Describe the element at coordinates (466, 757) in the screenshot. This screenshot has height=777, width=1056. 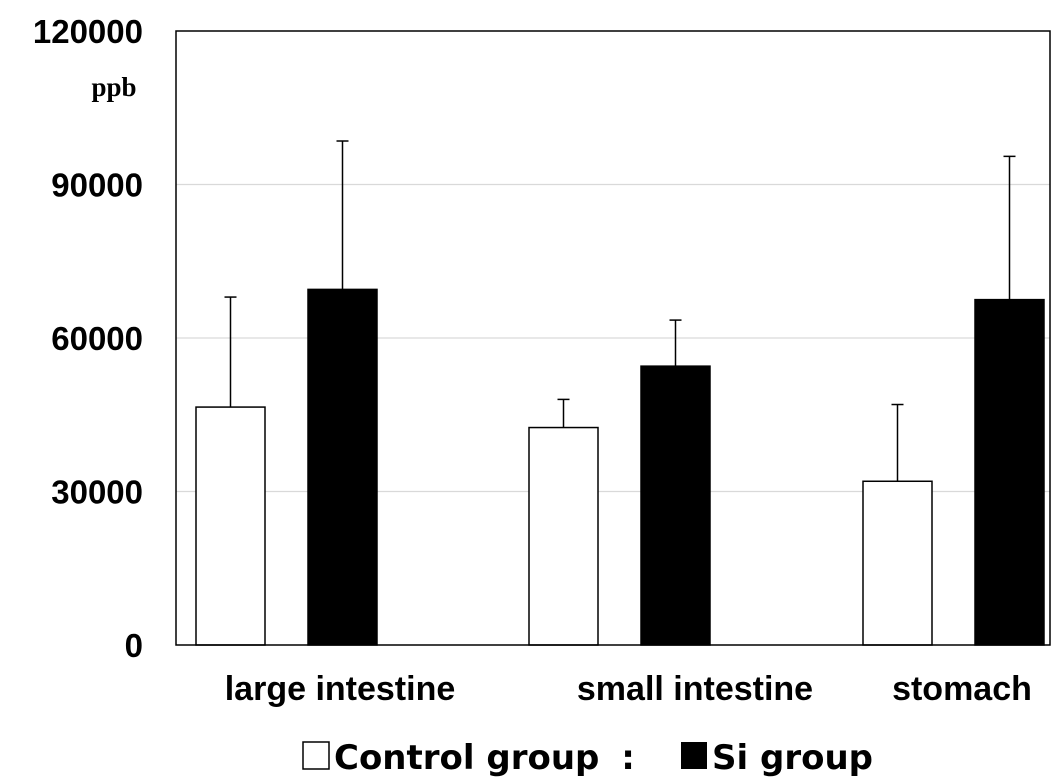
I see `legend-label-control: Control group` at that location.